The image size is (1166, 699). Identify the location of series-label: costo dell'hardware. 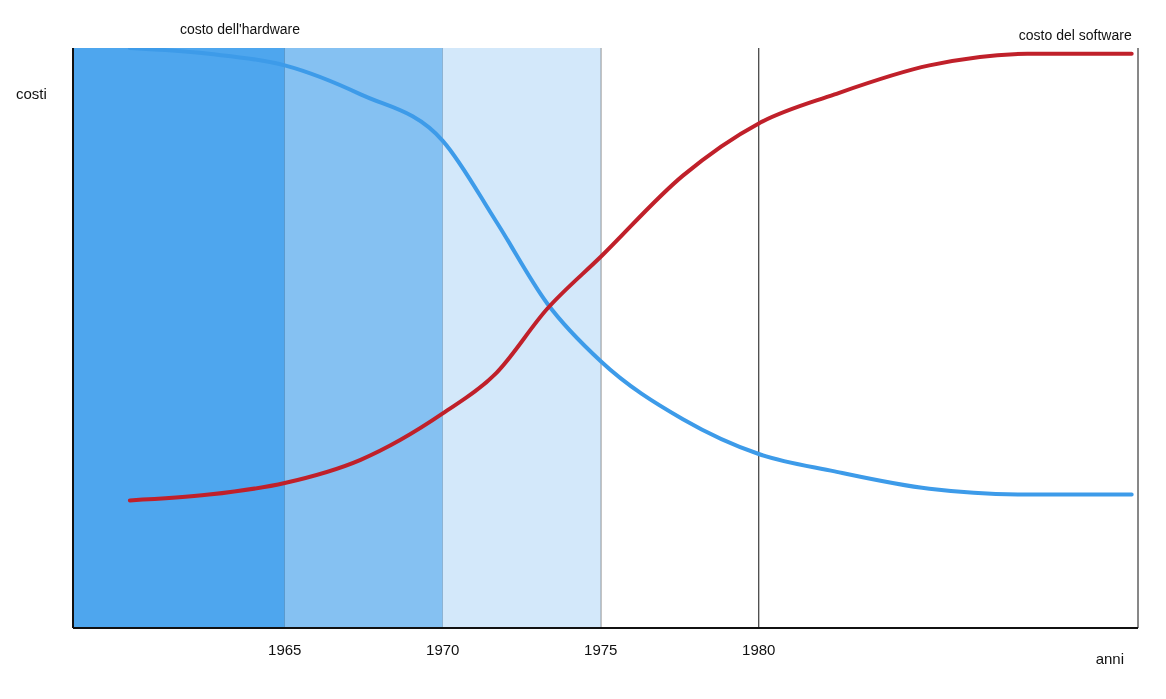
(240, 29).